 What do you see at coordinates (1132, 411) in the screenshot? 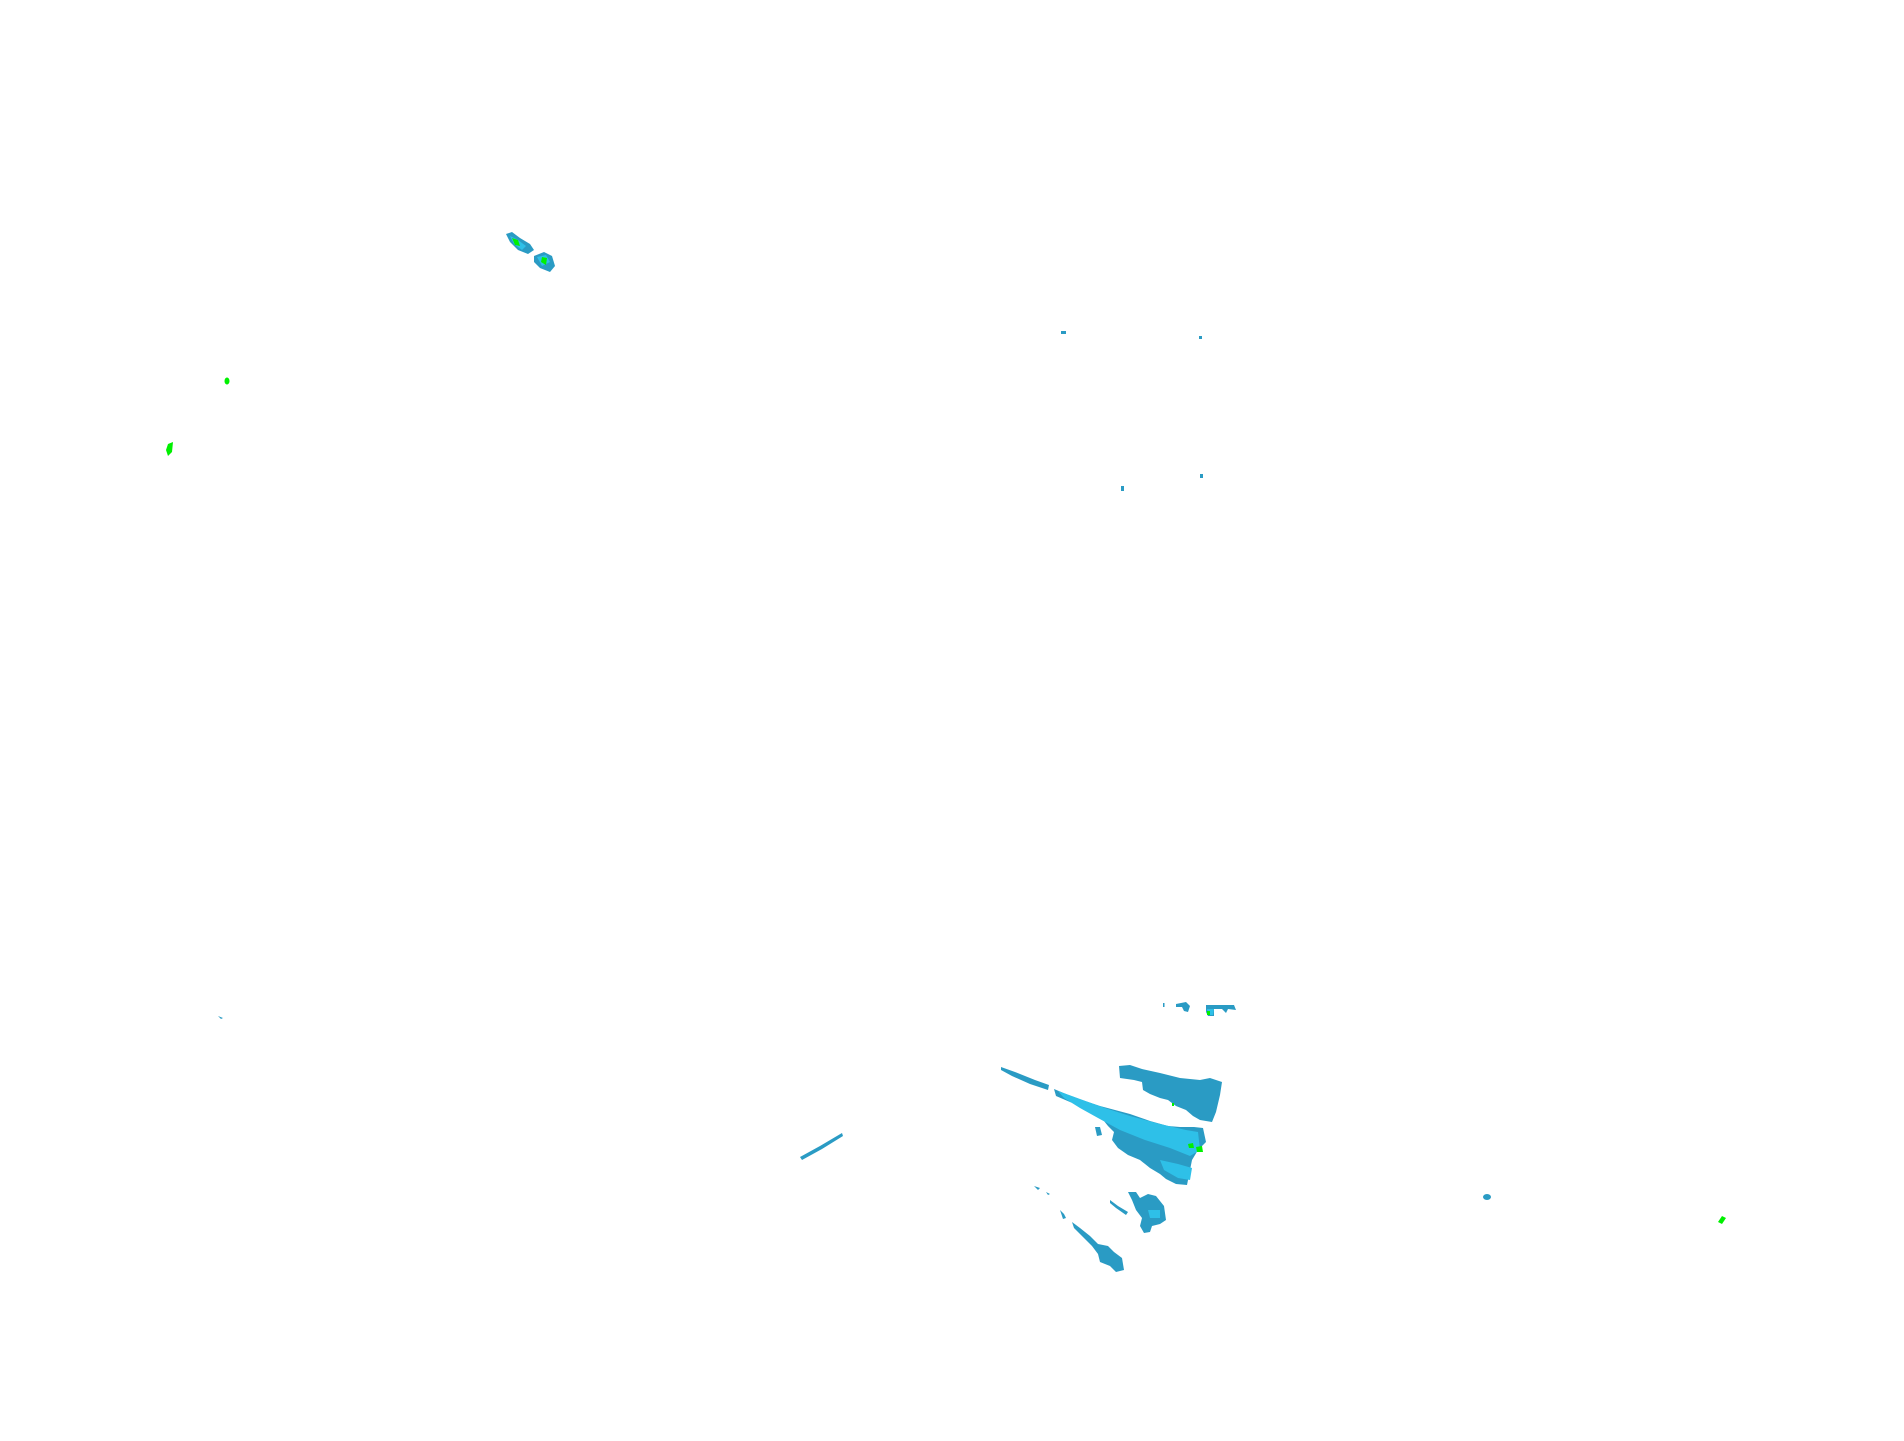
I see `echo-central-specks` at bounding box center [1132, 411].